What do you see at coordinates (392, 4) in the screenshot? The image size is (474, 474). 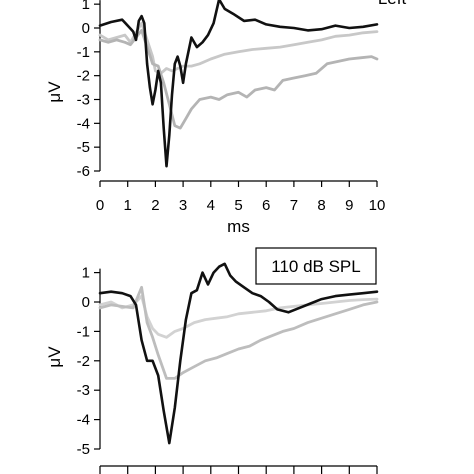 I see `annotation-label: Left` at bounding box center [392, 4].